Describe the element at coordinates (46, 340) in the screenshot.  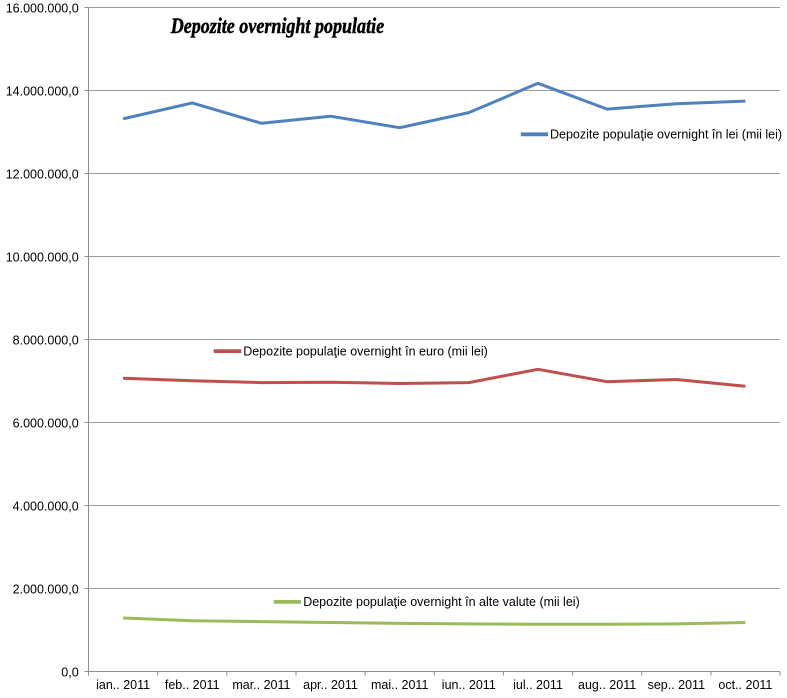
I see `svg-text: 8.000.000,0` at that location.